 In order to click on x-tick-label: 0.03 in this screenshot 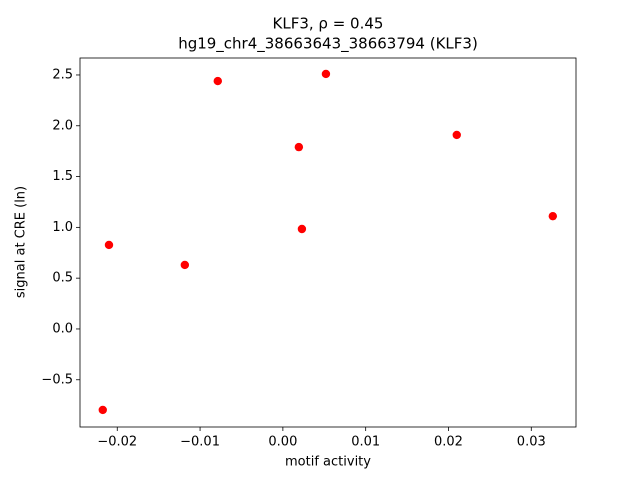, I will do `click(531, 442)`.